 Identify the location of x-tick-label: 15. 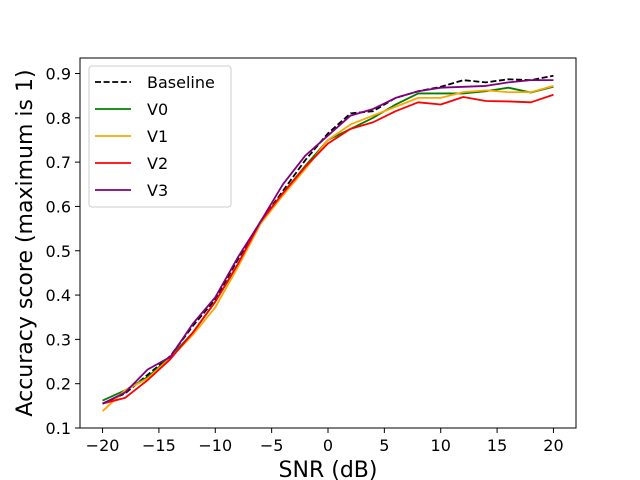
(497, 445).